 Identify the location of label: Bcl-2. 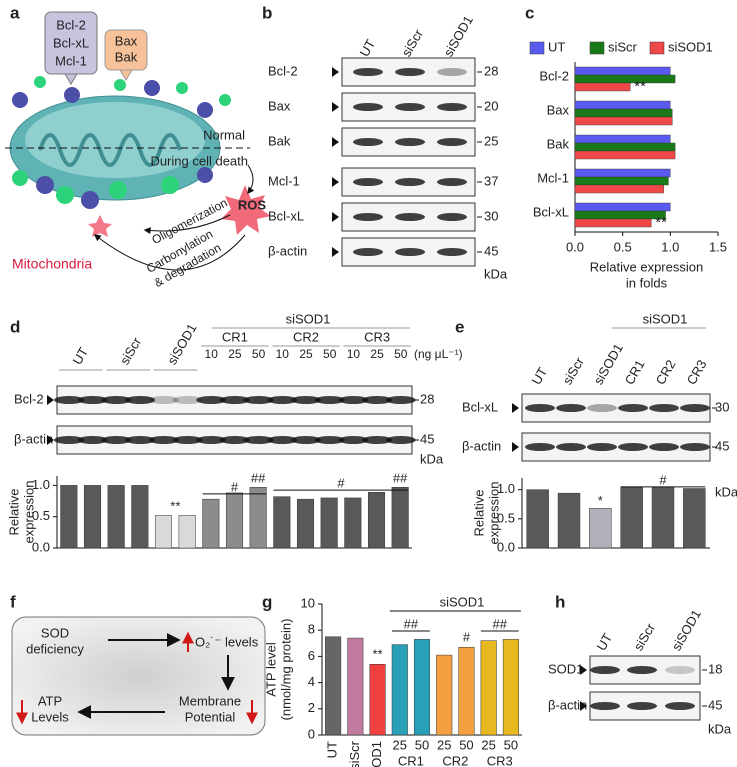
(71, 24).